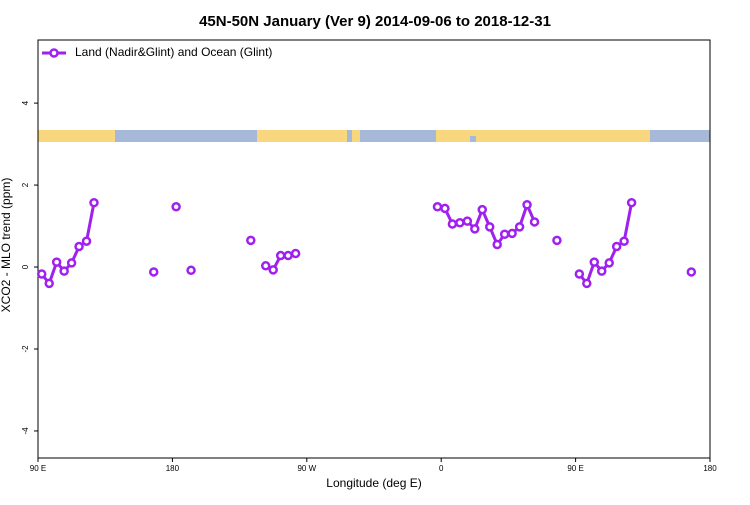 Image resolution: width=750 pixels, height=505 pixels. Describe the element at coordinates (25, 431) in the screenshot. I see `y-tick-label: -4` at that location.